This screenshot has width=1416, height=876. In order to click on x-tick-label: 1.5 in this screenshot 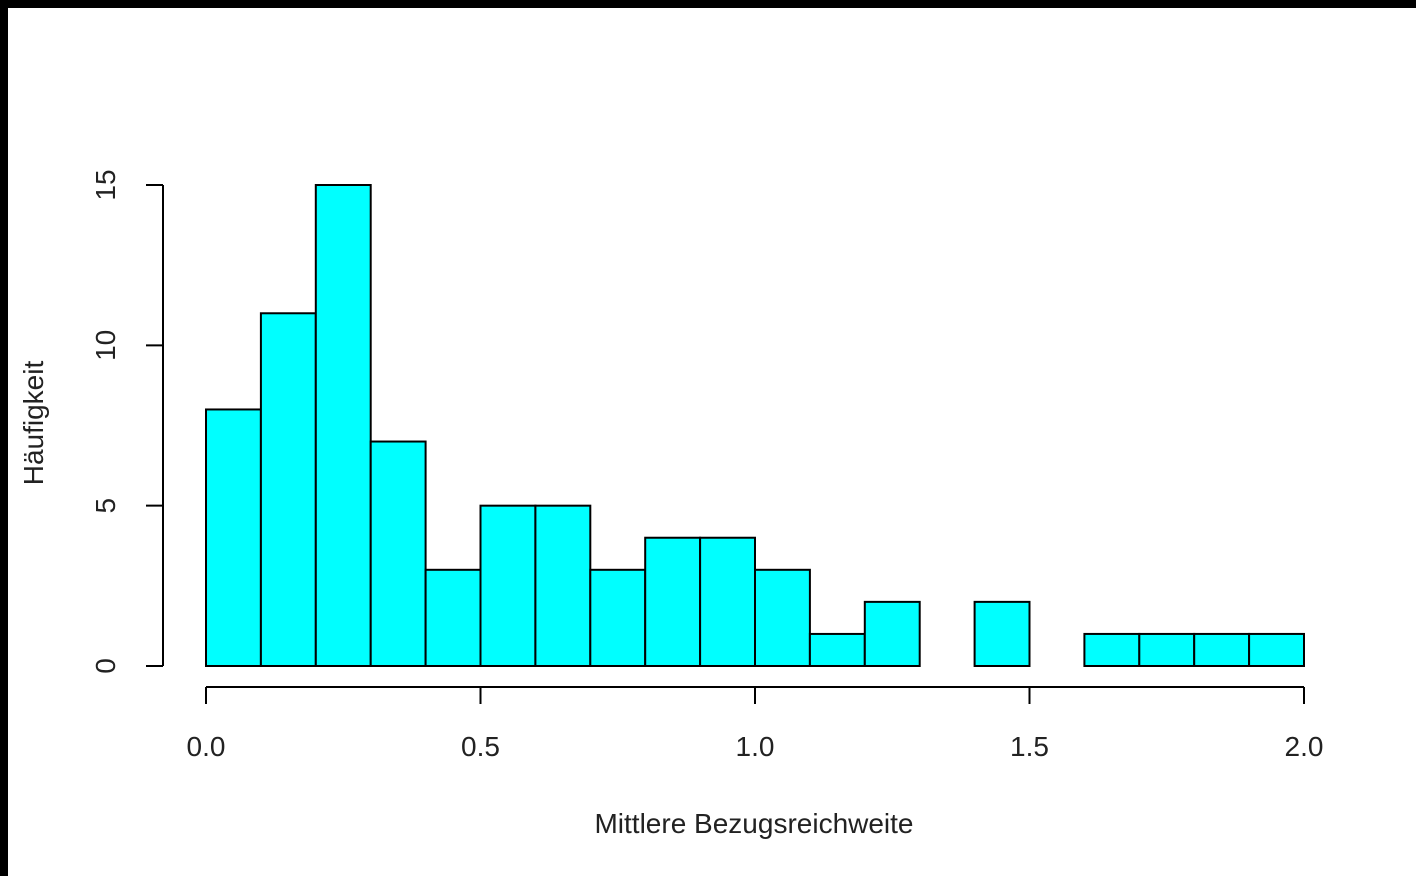, I will do `click(1029, 746)`.